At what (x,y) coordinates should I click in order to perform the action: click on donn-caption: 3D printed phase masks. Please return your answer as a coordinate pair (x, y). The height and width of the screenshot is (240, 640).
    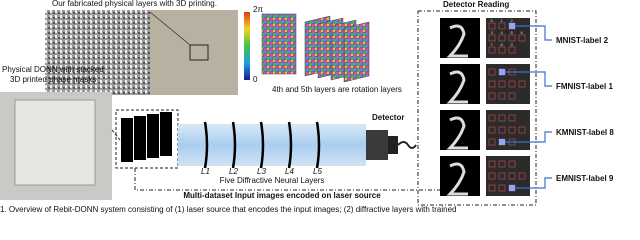
    Looking at the image, I should click on (53, 79).